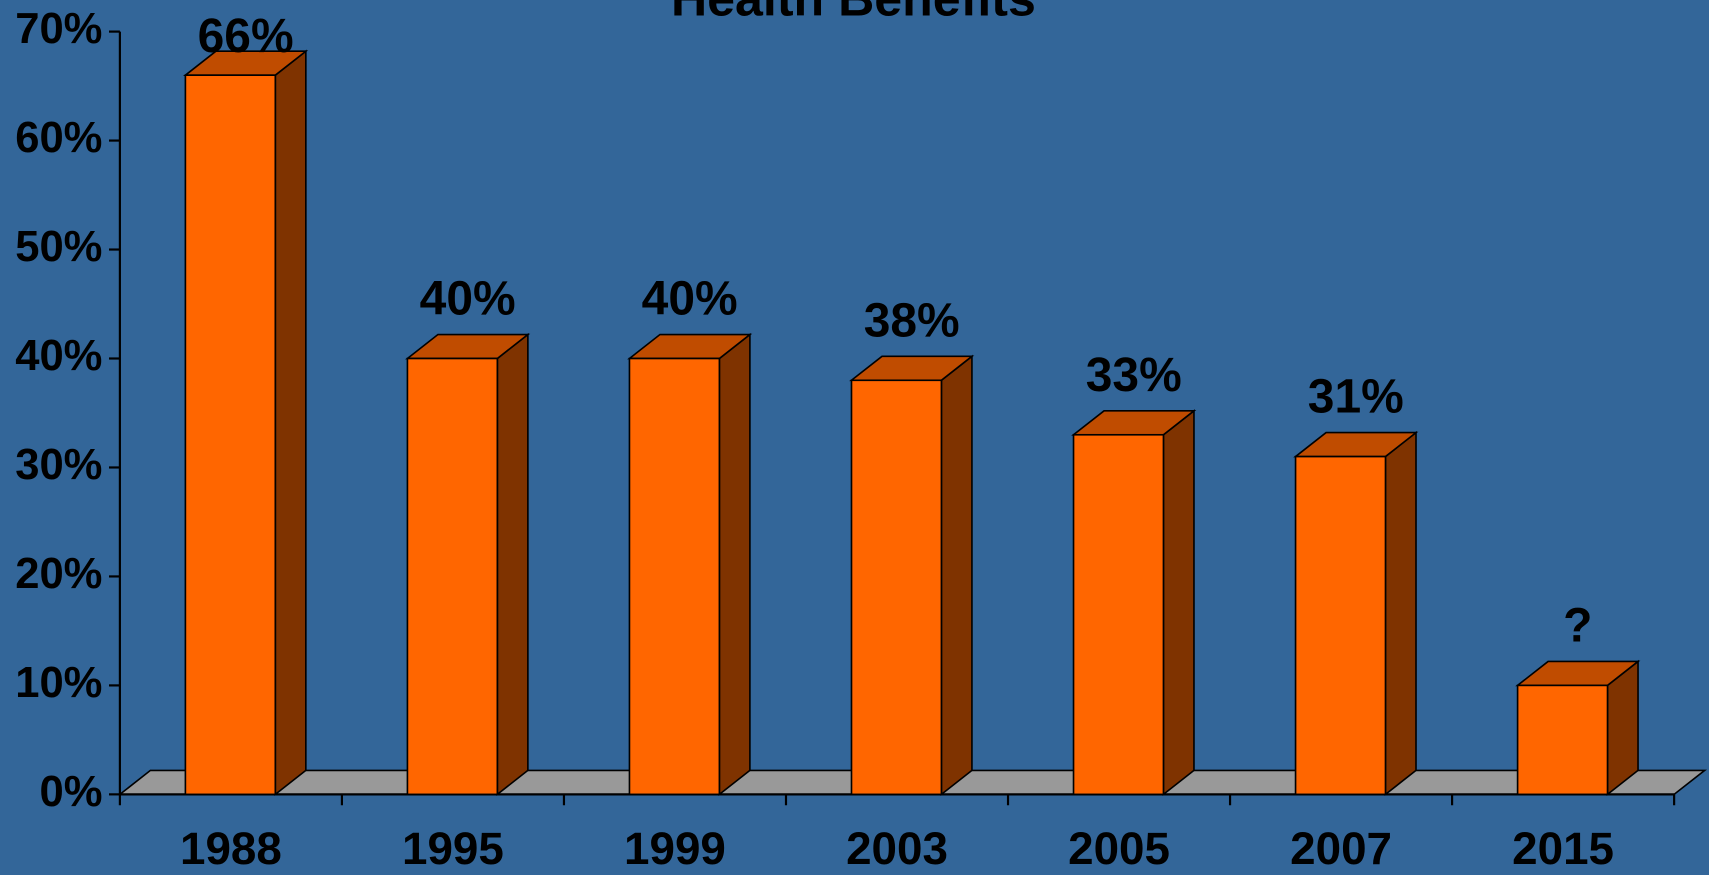 This screenshot has height=875, width=1709. What do you see at coordinates (675, 848) in the screenshot?
I see `x-tick-label: 1999` at bounding box center [675, 848].